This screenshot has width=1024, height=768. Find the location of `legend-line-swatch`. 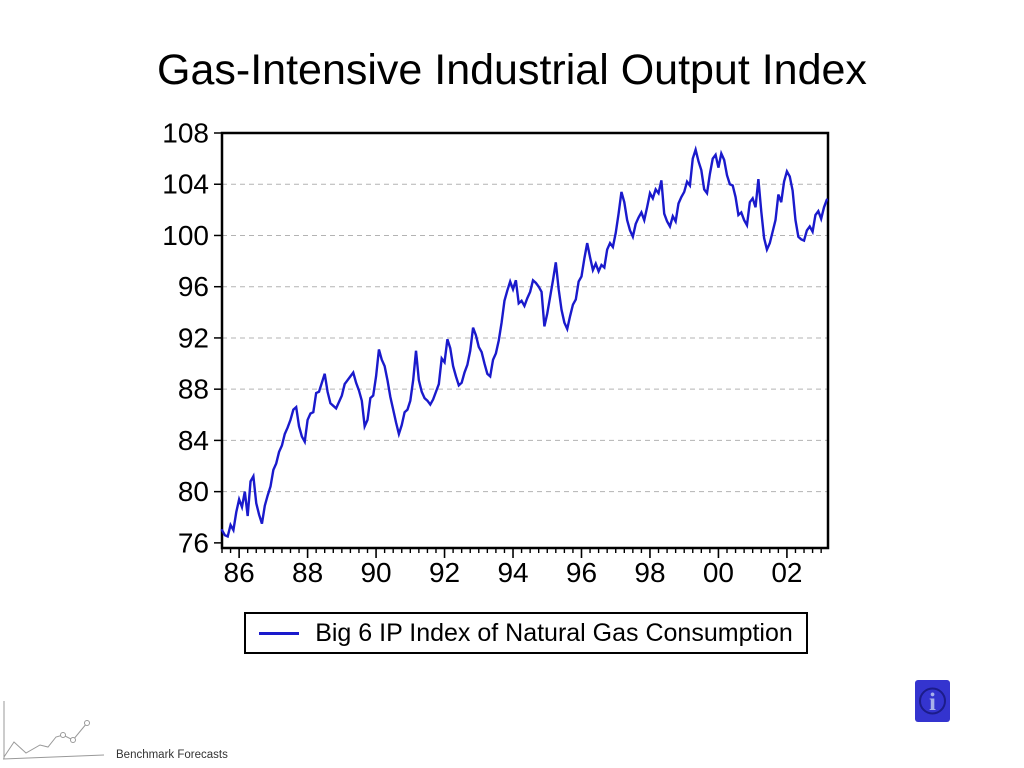

legend-line-swatch is located at coordinates (279, 633).